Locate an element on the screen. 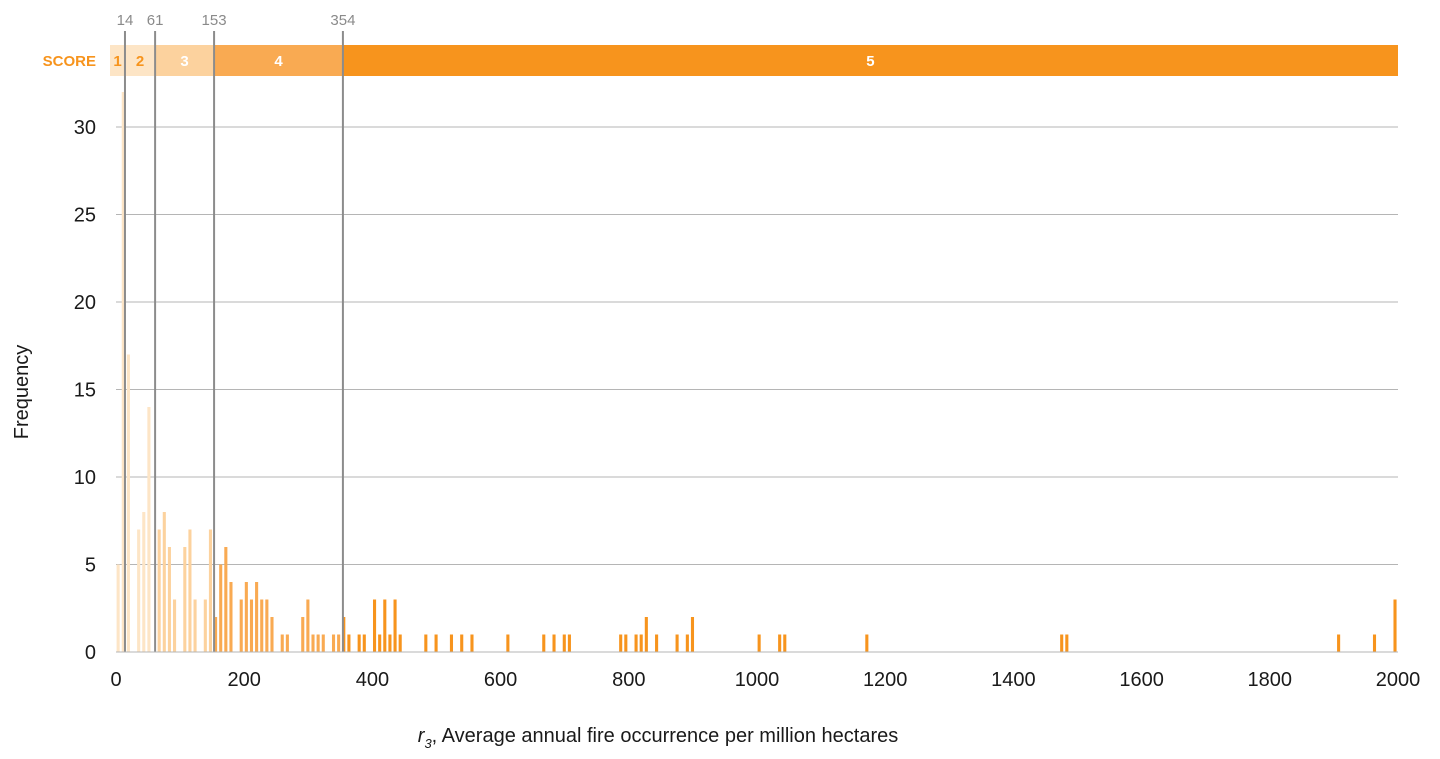 Image resolution: width=1440 pixels, height=759 pixels. x-tick-label: 800 is located at coordinates (628, 680).